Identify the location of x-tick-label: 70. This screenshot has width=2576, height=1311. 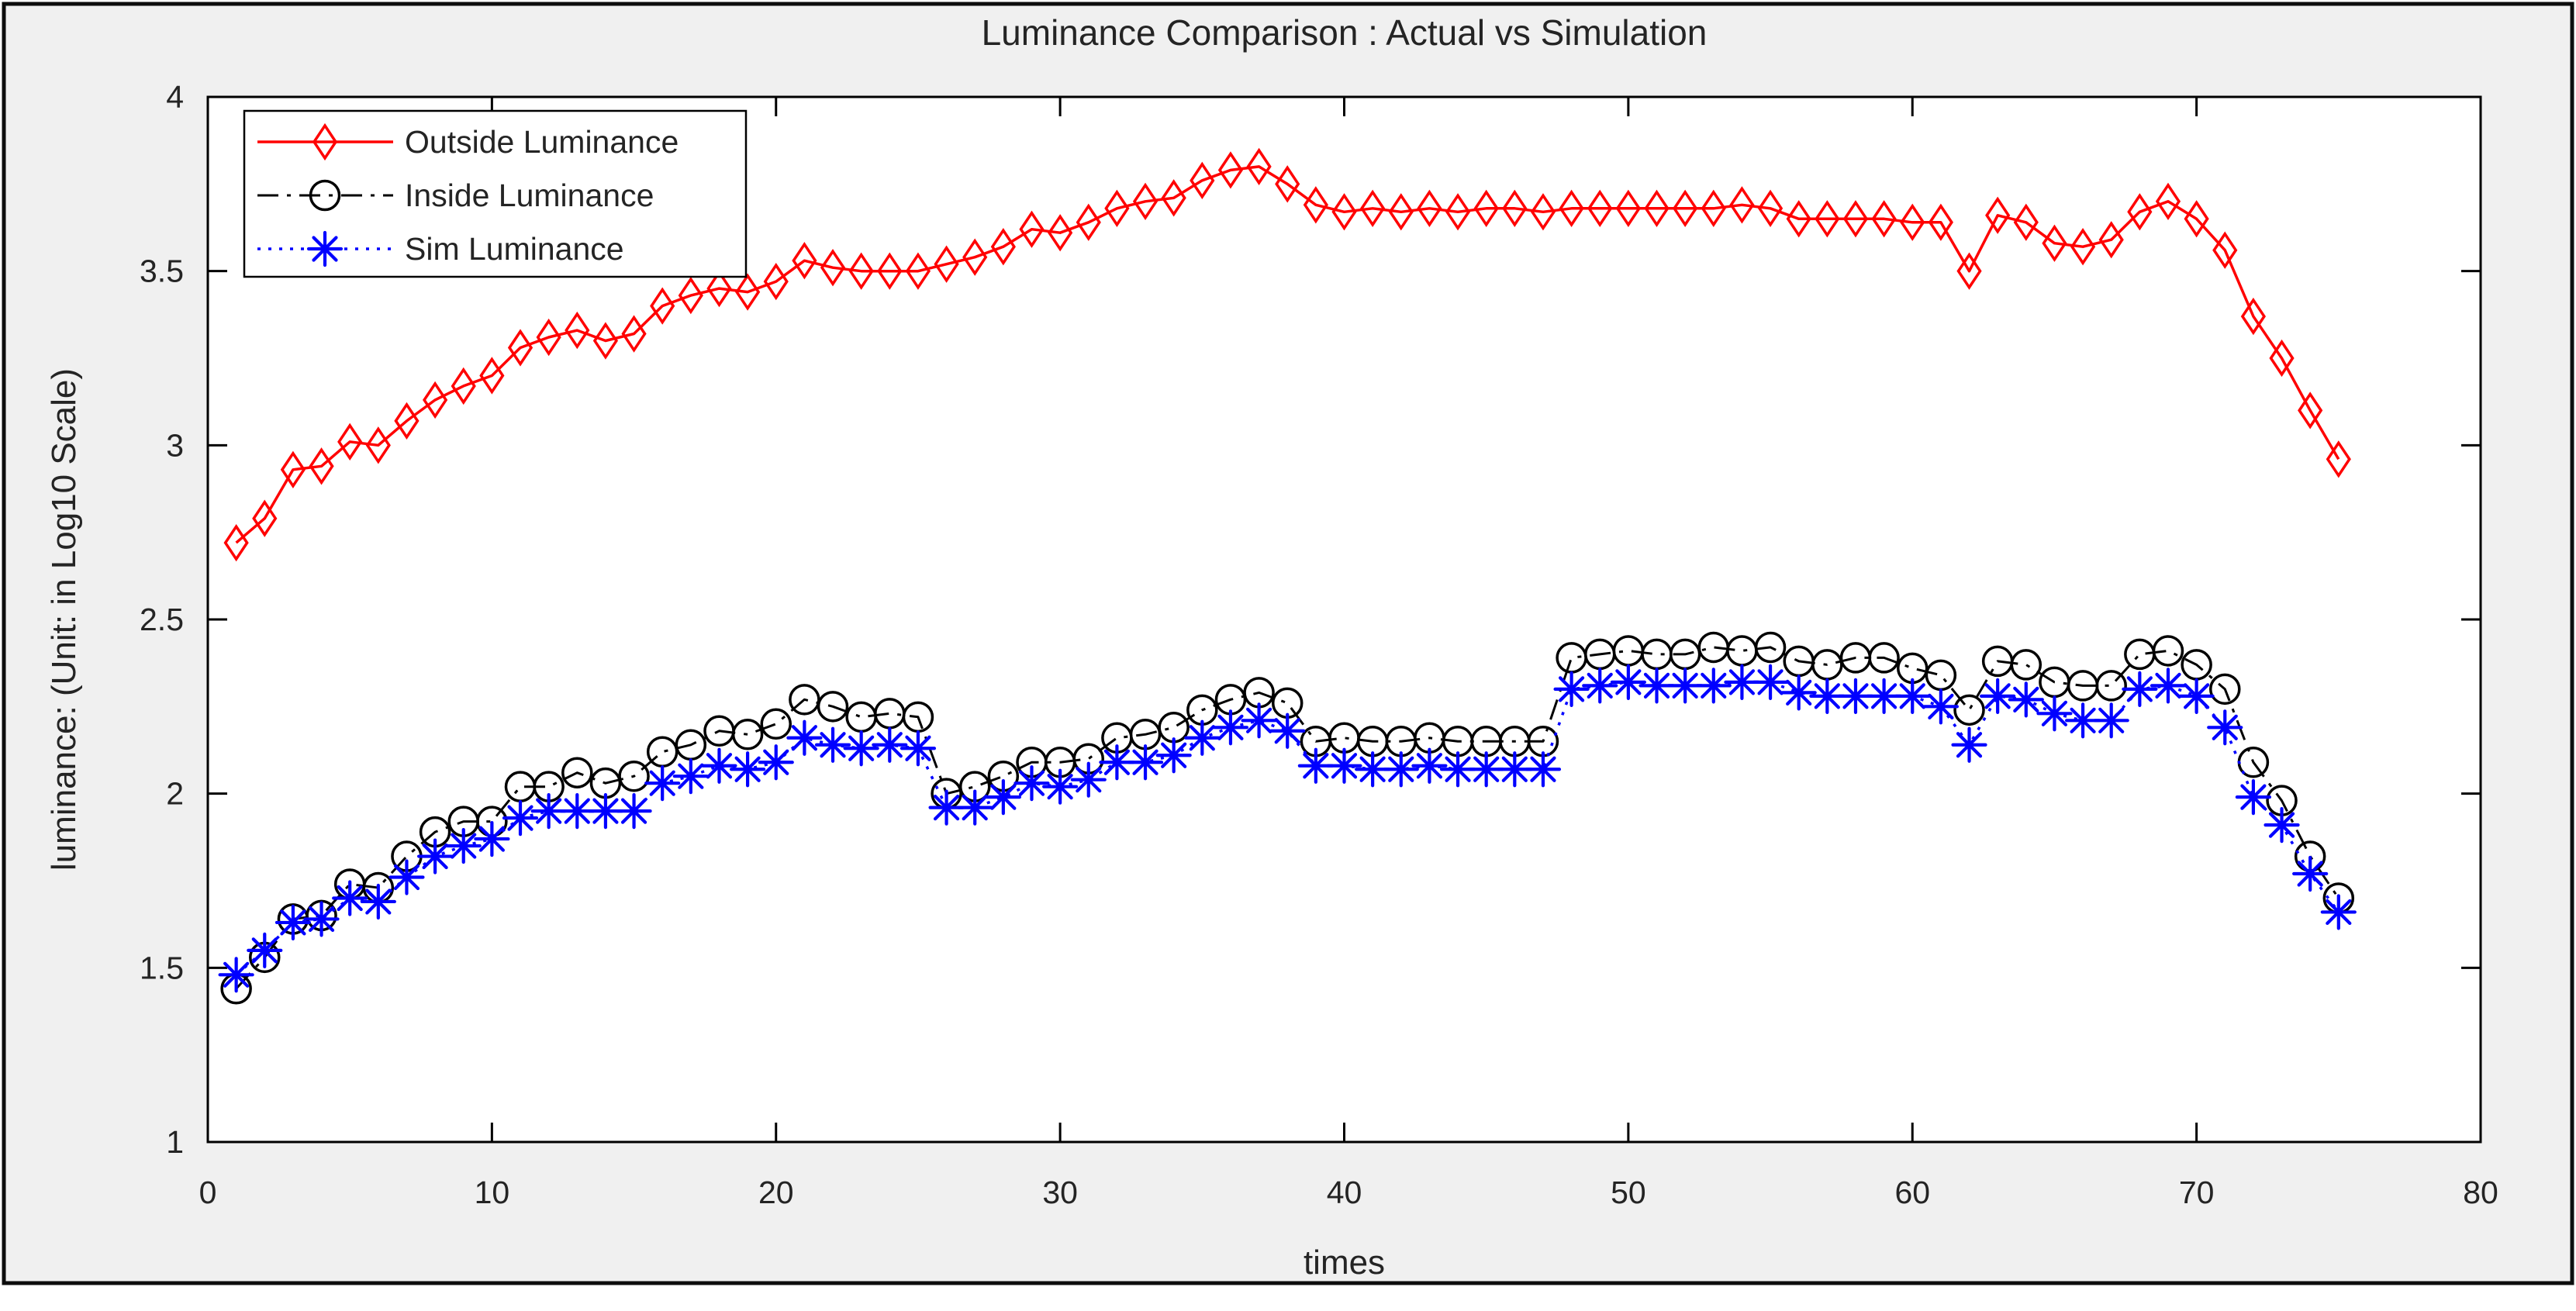
(2197, 1192).